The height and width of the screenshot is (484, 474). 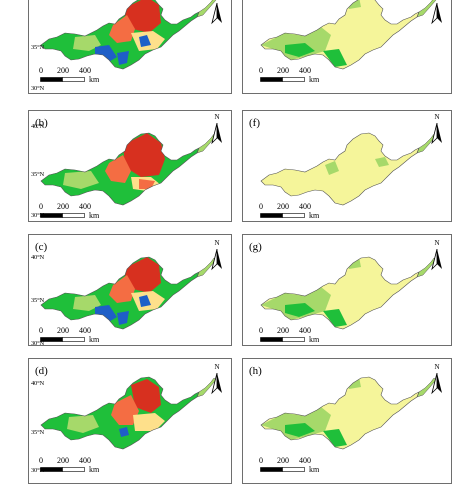 I want to click on map-panel-h: (h) N 0 200 400 km, so click(x=347, y=421).